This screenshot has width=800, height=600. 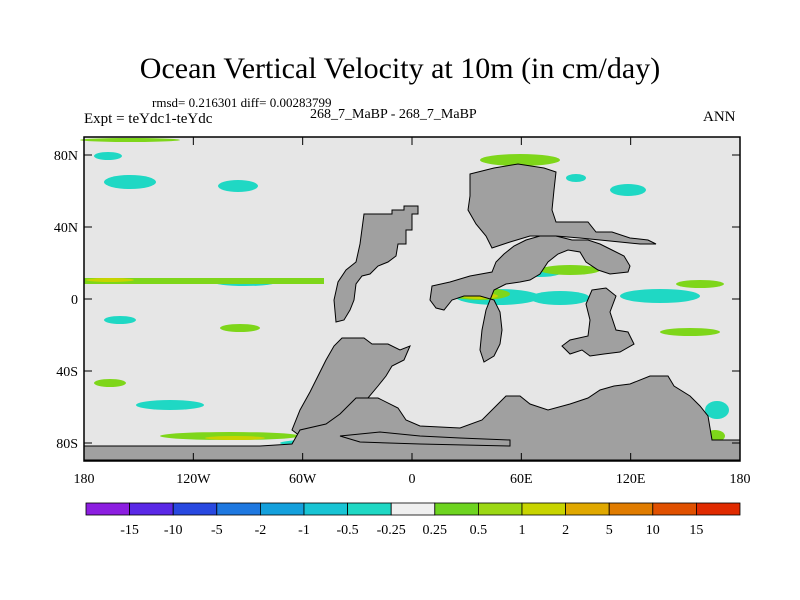 I want to click on x-tick-label: 0, so click(x=412, y=479).